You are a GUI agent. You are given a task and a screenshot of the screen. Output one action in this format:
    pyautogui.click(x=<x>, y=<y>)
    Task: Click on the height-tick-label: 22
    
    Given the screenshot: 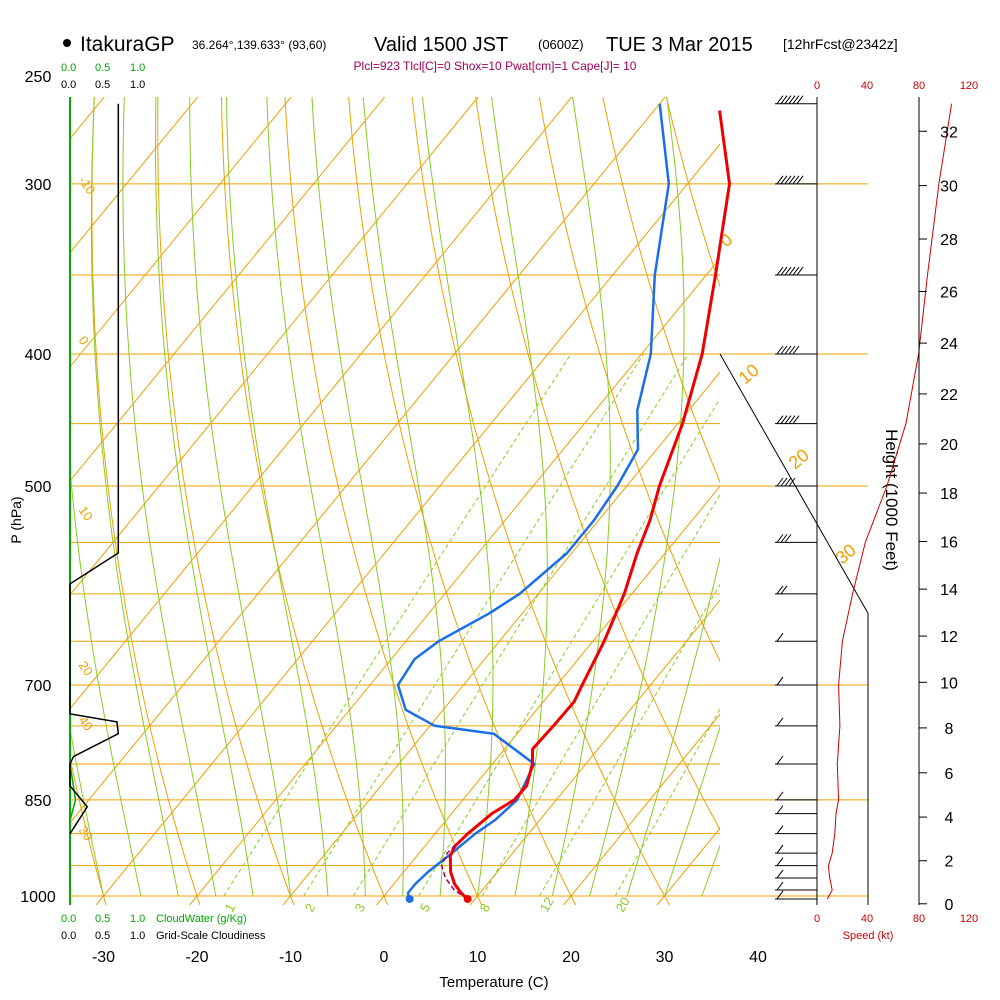 What is the action you would take?
    pyautogui.click(x=949, y=395)
    